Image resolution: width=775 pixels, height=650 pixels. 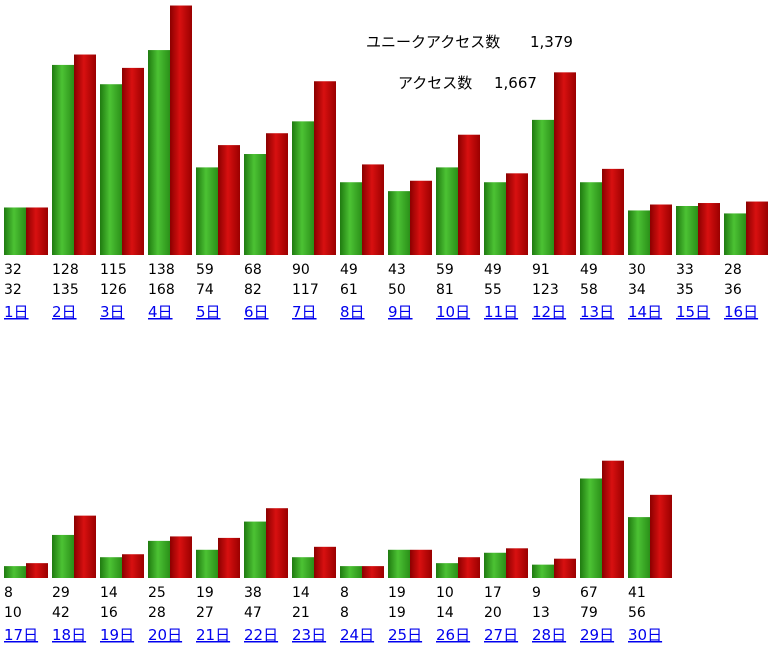 I want to click on day-link-24: 24日, so click(x=357, y=635).